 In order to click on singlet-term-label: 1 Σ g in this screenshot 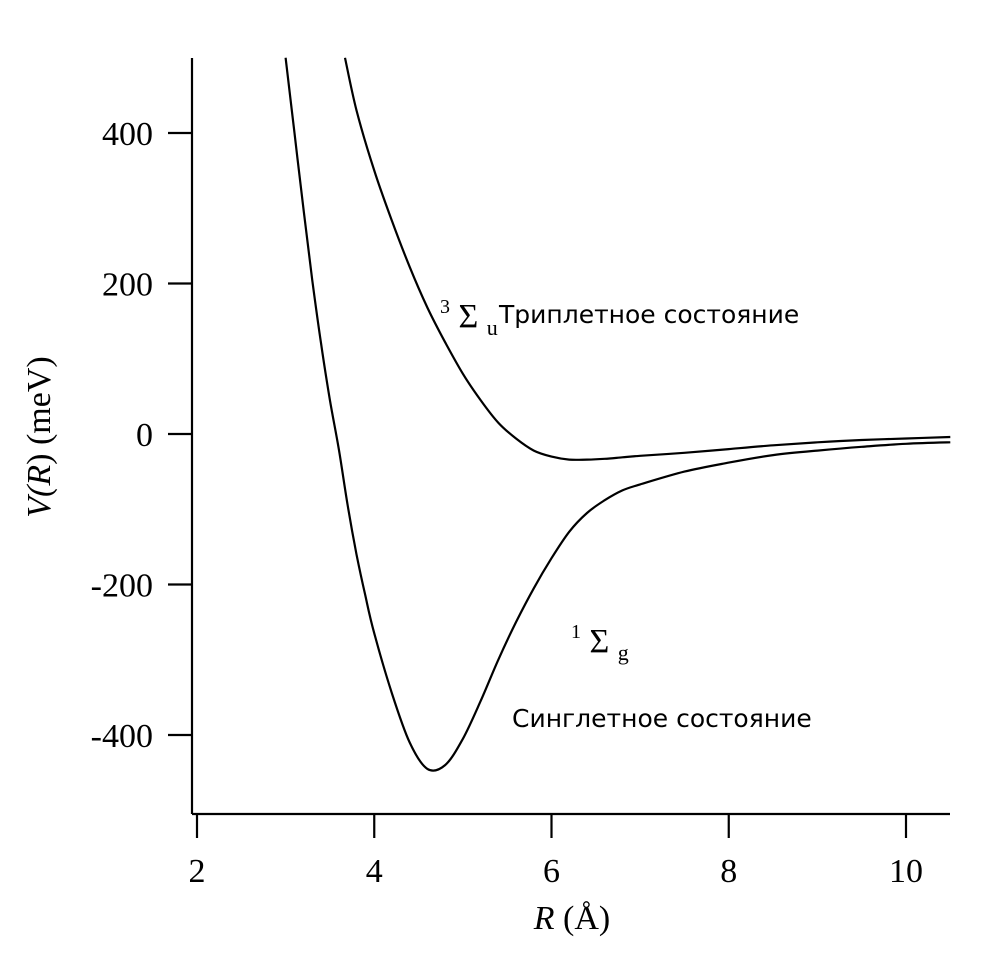, I will do `click(600, 637)`.